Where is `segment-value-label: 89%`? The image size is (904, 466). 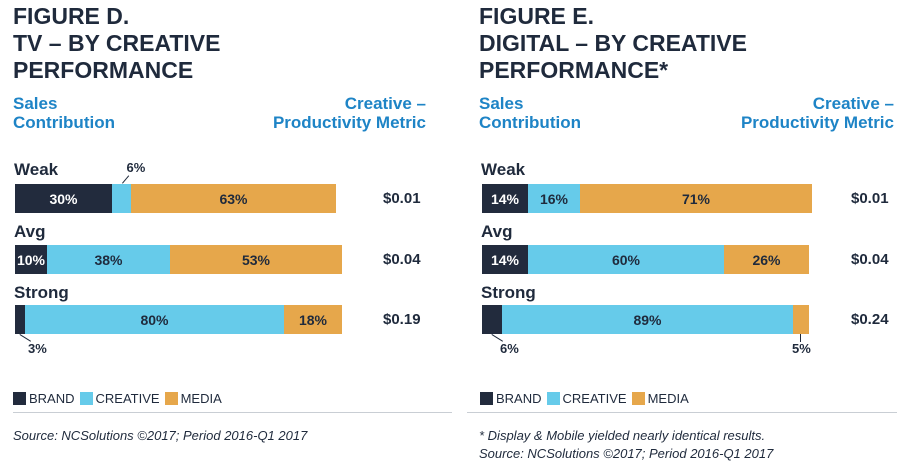
segment-value-label: 89% is located at coordinates (647, 319).